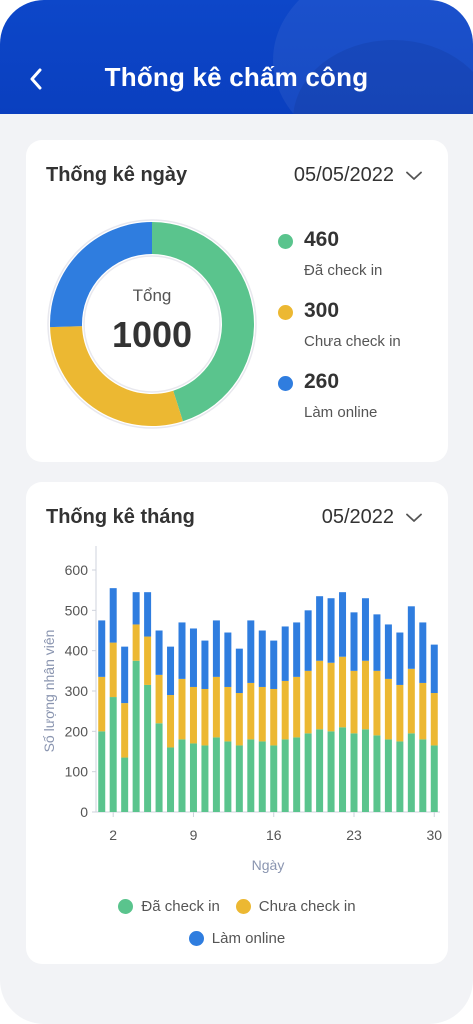 This screenshot has width=473, height=1024. Describe the element at coordinates (322, 310) in the screenshot. I see `not-checked-in-value: 300` at that location.